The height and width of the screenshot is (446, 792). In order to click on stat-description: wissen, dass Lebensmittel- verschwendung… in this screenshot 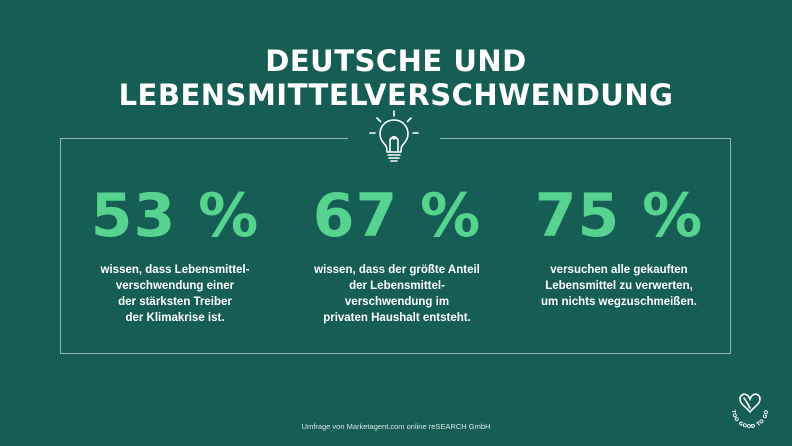, I will do `click(175, 294)`.